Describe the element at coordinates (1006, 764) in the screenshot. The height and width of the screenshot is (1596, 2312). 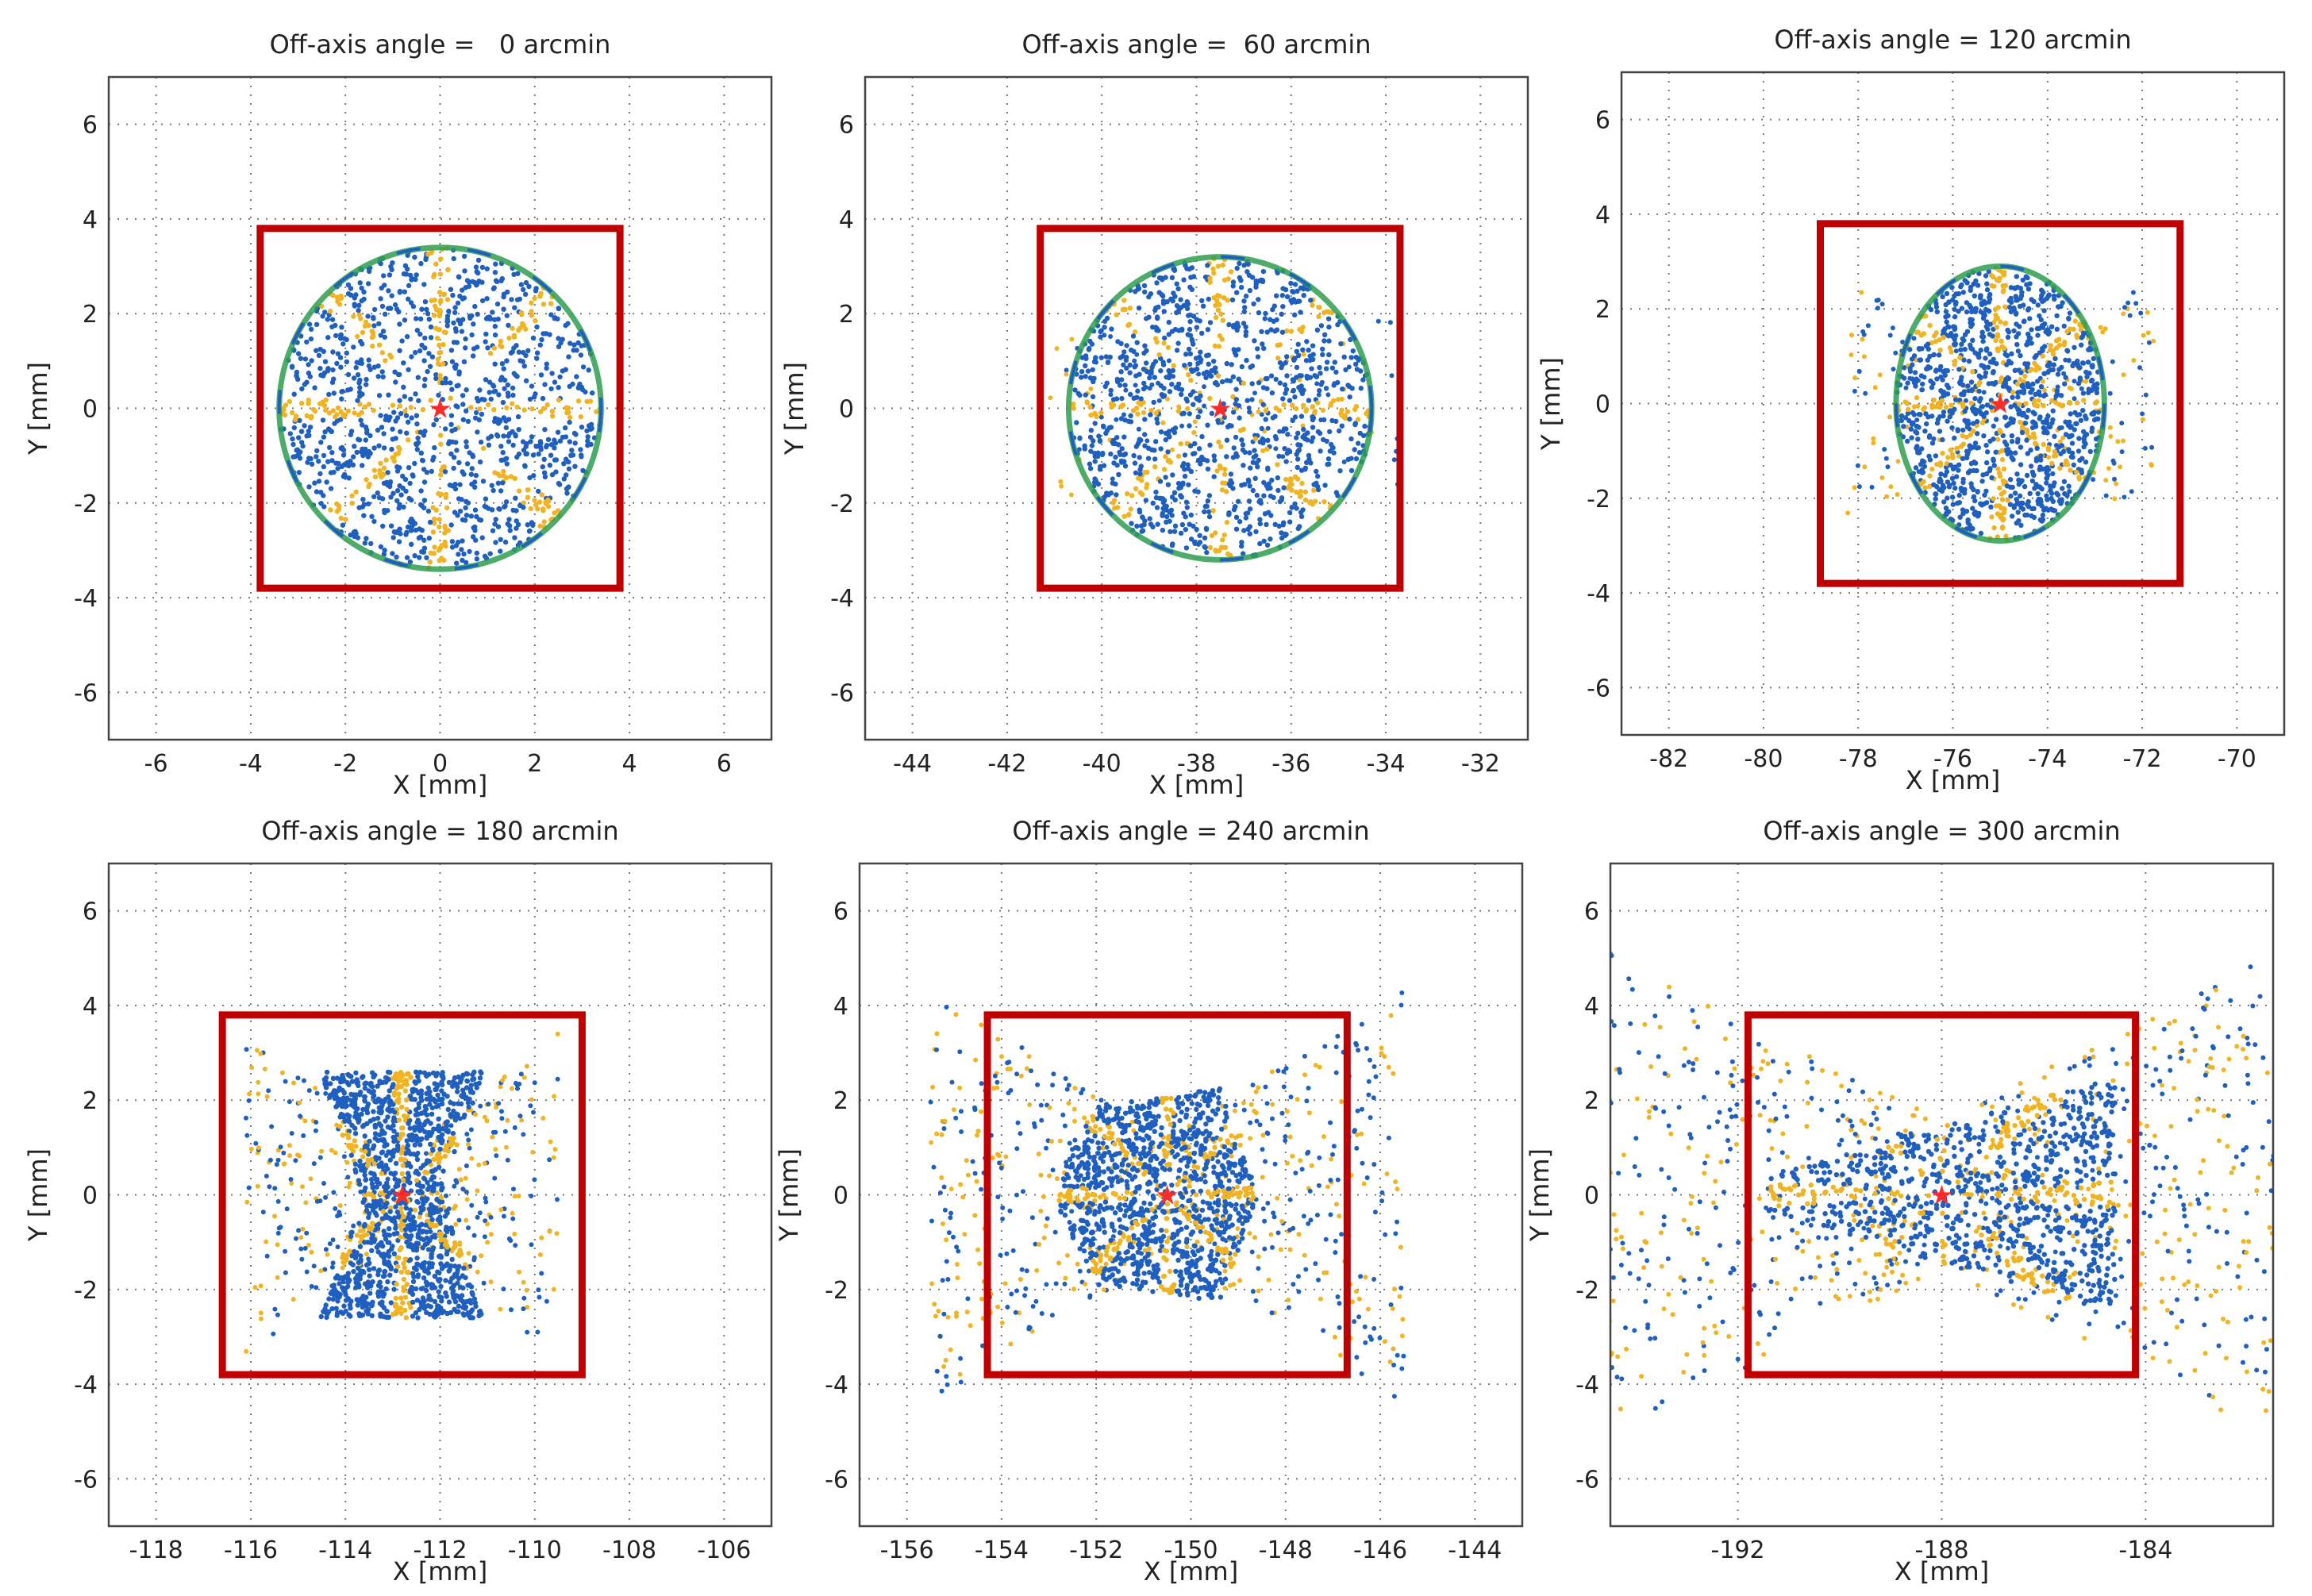
I see `x-tick-label: -42` at that location.